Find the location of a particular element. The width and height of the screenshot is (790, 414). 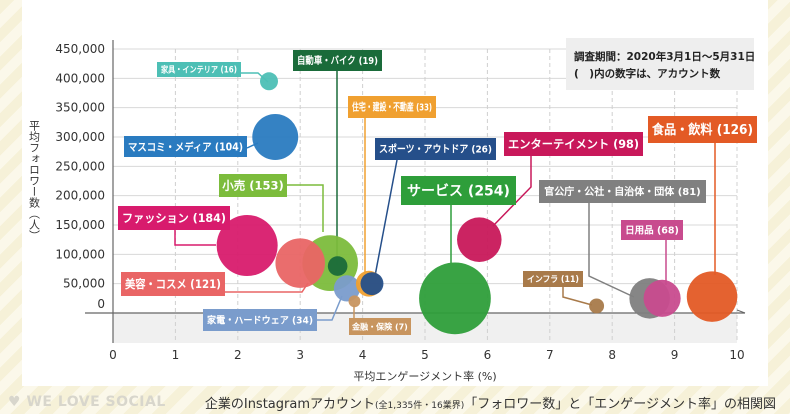

bubble-日用品 is located at coordinates (662, 298).